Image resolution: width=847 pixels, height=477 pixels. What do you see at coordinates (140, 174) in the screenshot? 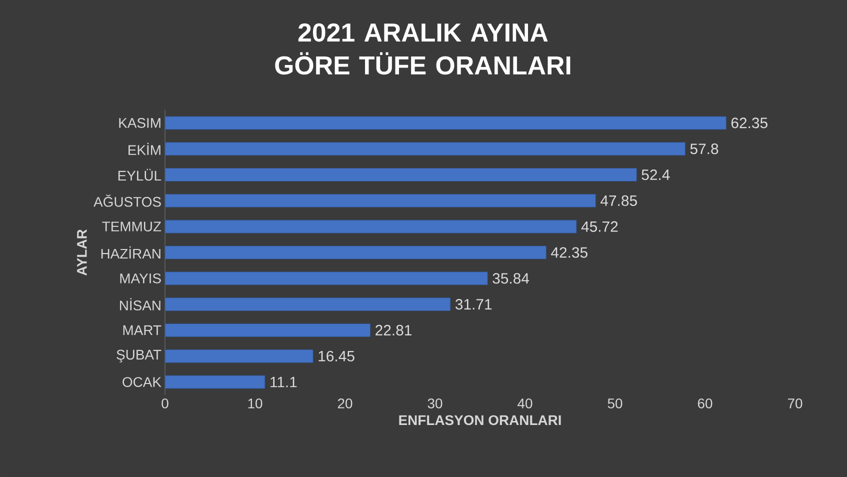
I see `y-tick-label: EYLÜL` at bounding box center [140, 174].